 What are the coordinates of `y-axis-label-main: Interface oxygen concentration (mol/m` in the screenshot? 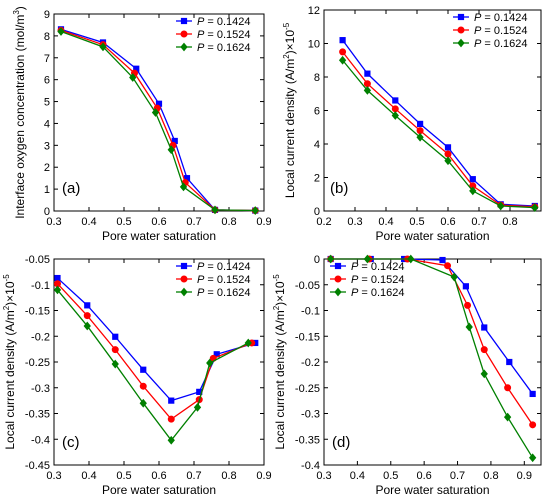 It's located at (20, 117).